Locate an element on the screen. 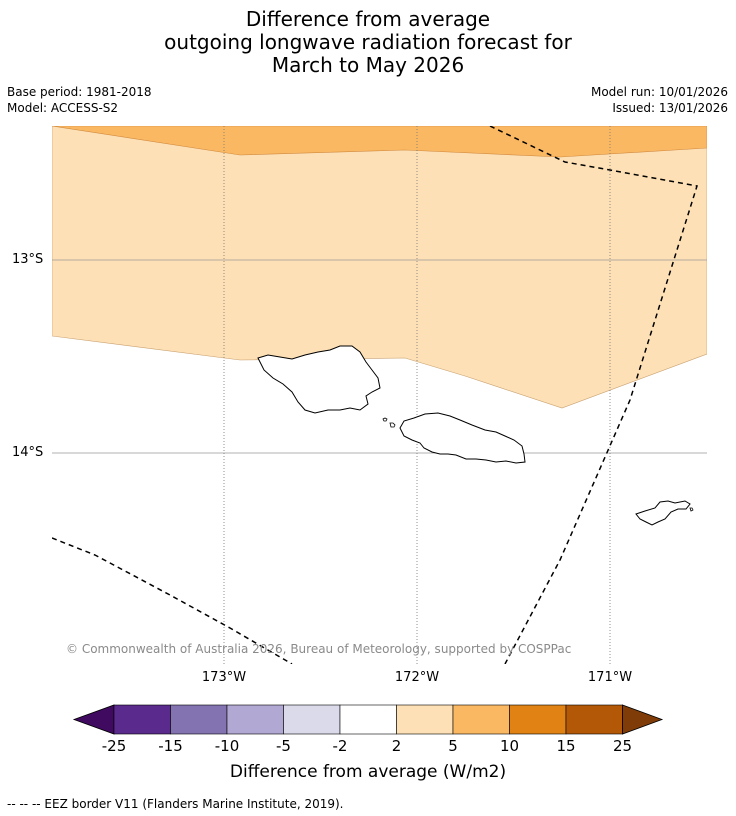  colorbar is located at coordinates (368, 719).